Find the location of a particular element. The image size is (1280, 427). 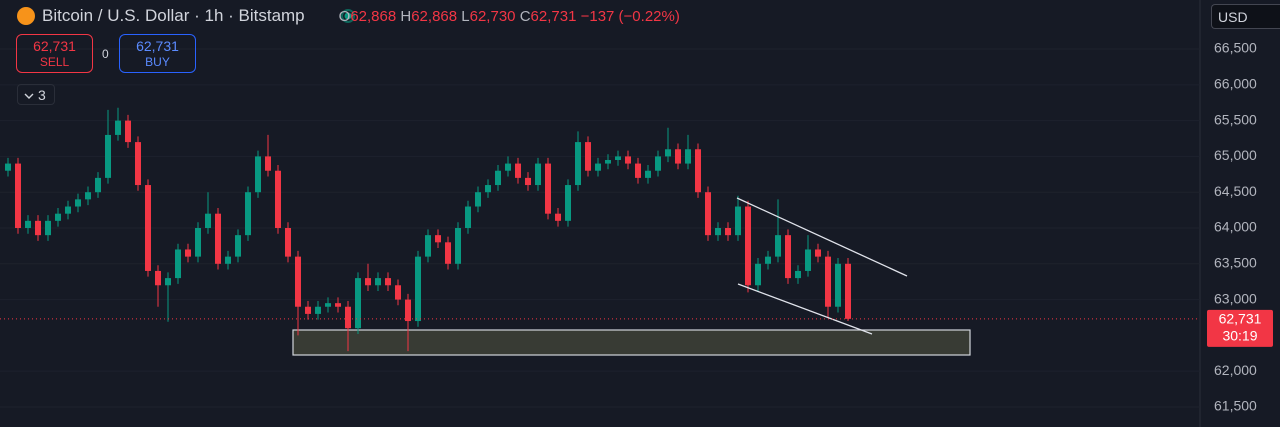

buy-label: BUY is located at coordinates (157, 62).